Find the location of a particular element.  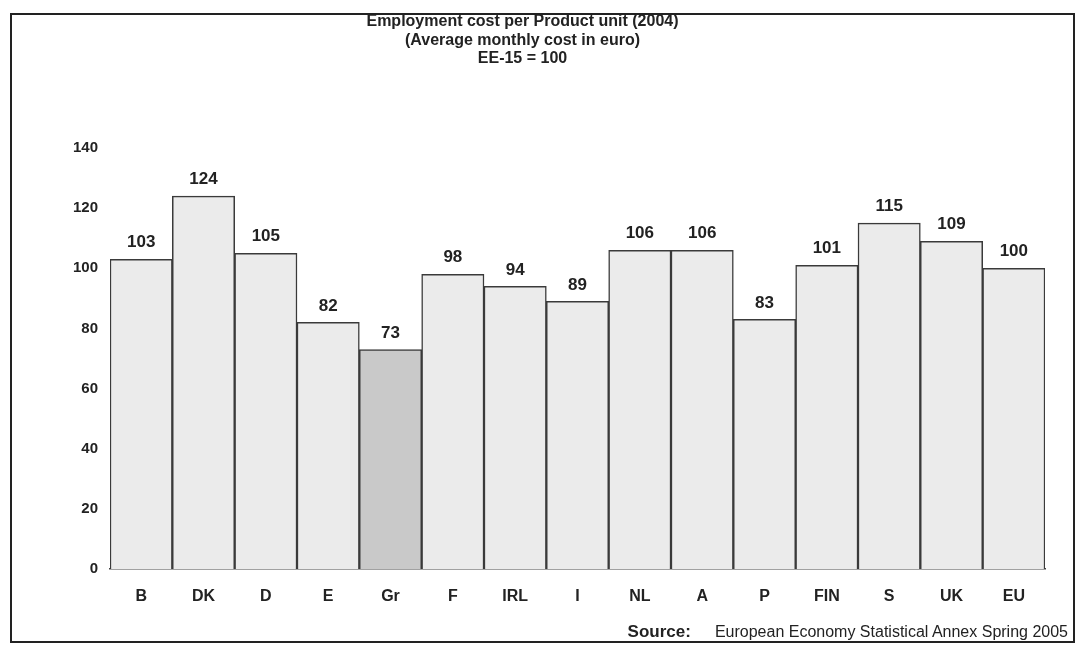

data-label: 124 is located at coordinates (204, 179).